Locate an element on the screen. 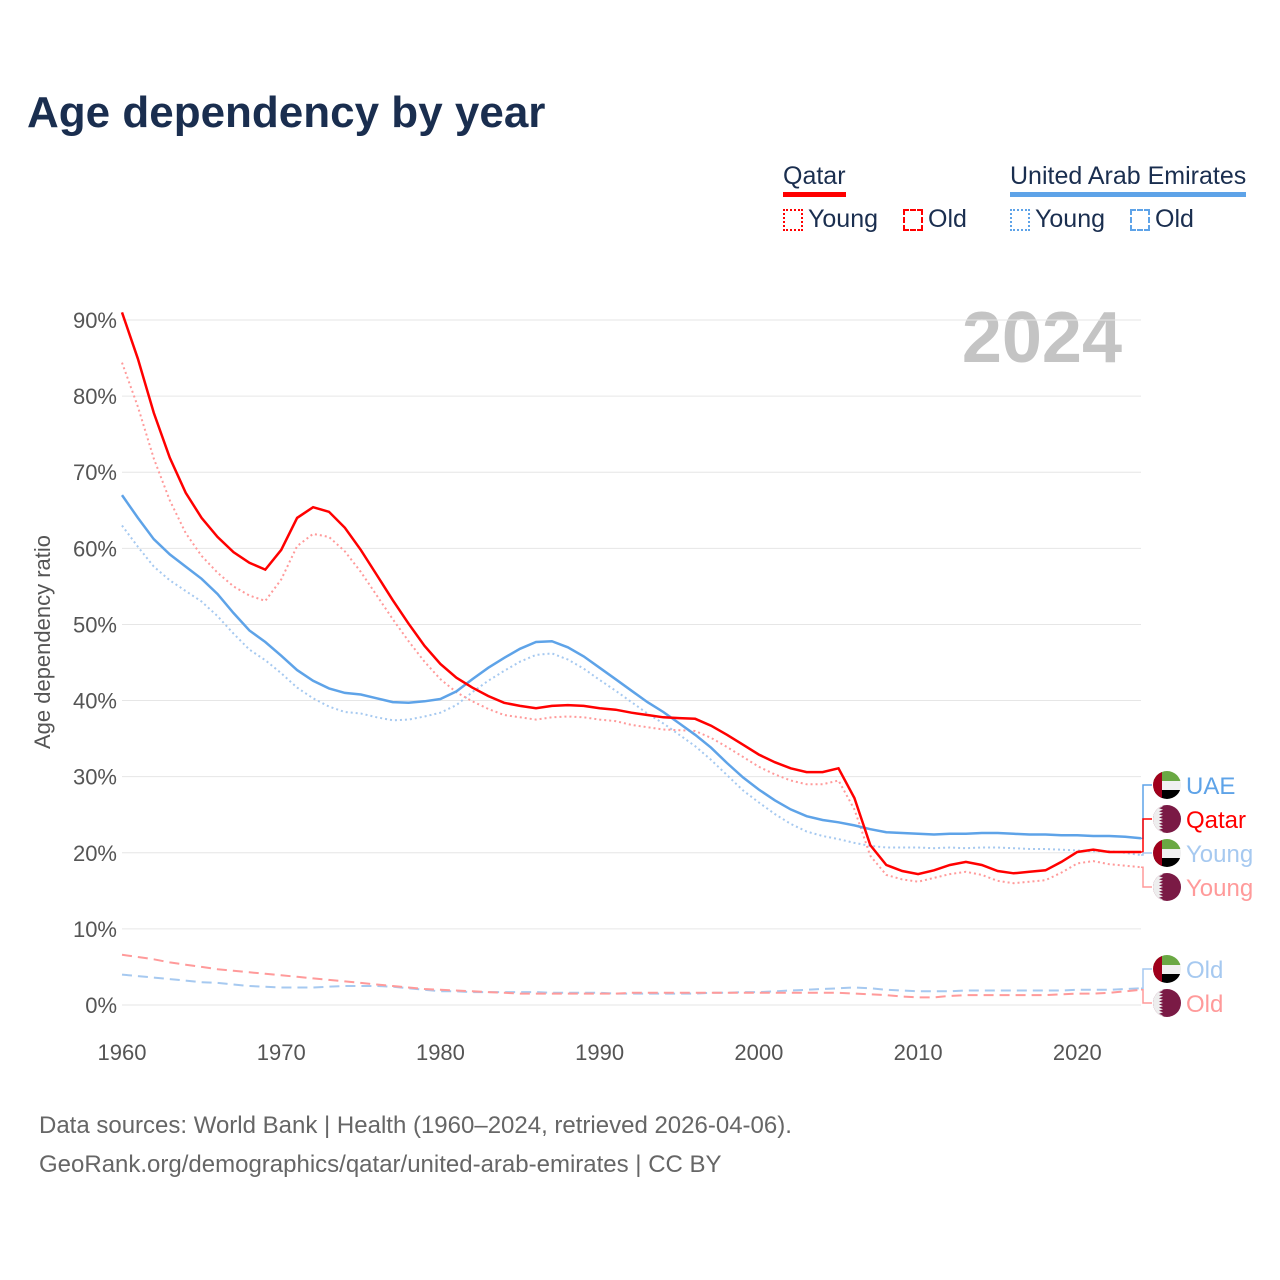 This screenshot has width=1280, height=1280. y-tick-label: 50% is located at coordinates (95, 624).